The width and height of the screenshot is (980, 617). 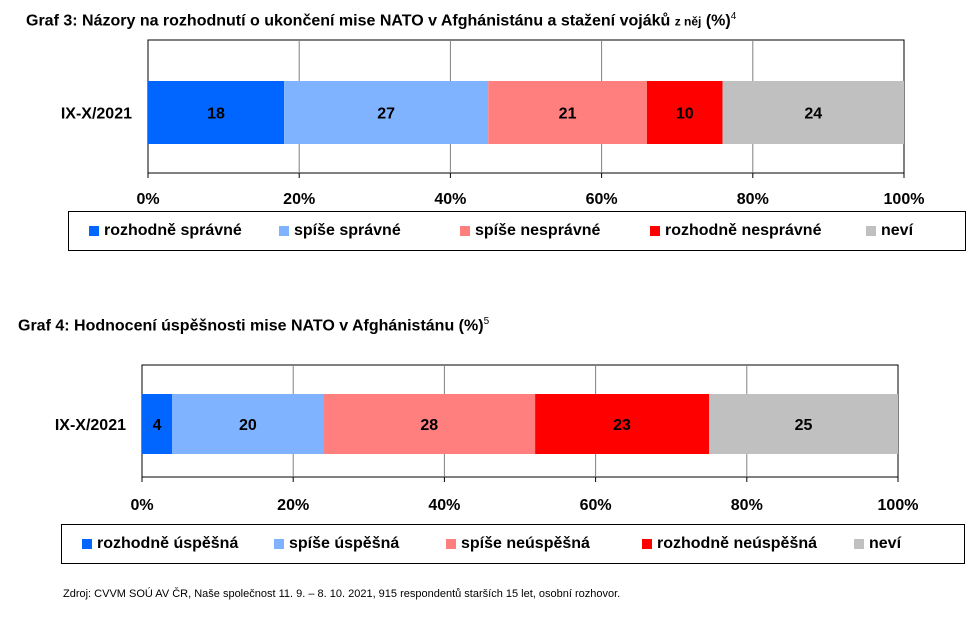 I want to click on data-label: 20, so click(x=248, y=425).